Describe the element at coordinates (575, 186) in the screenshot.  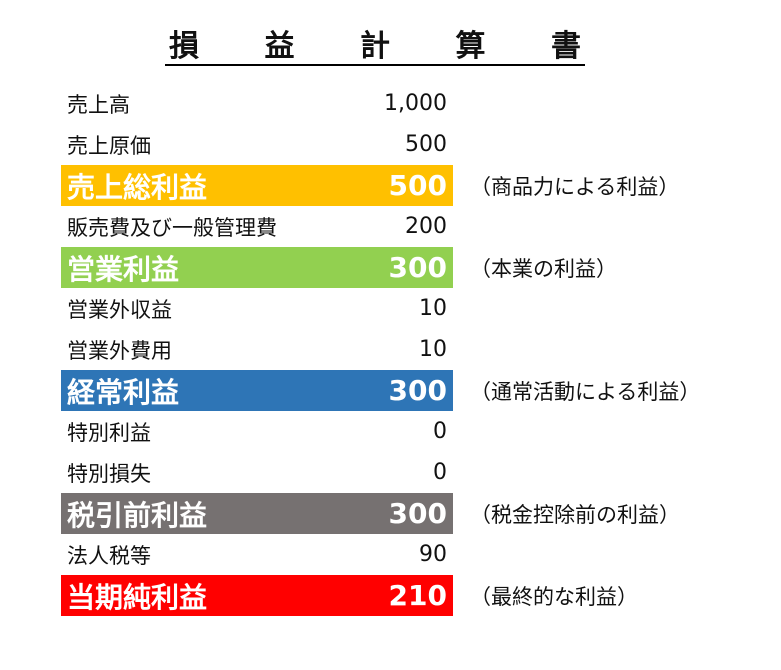
I see `note-gross-profit: （商品力による利益）` at that location.